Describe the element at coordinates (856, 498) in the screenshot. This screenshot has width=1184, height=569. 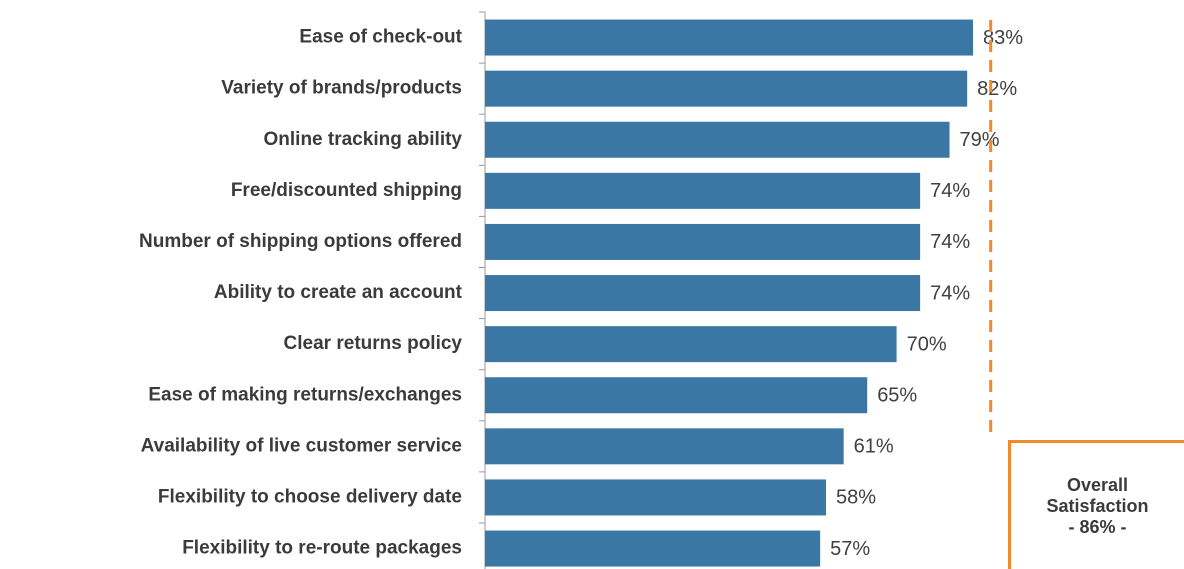
I see `value-label: 58%` at that location.